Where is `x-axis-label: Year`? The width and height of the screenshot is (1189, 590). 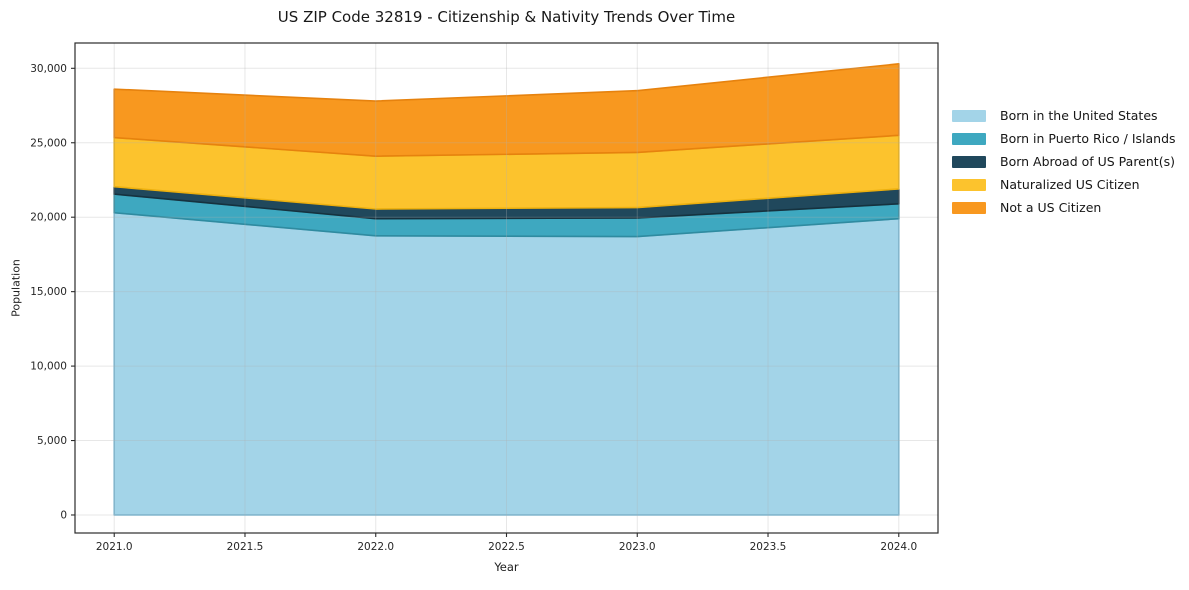 x-axis-label: Year is located at coordinates (506, 567).